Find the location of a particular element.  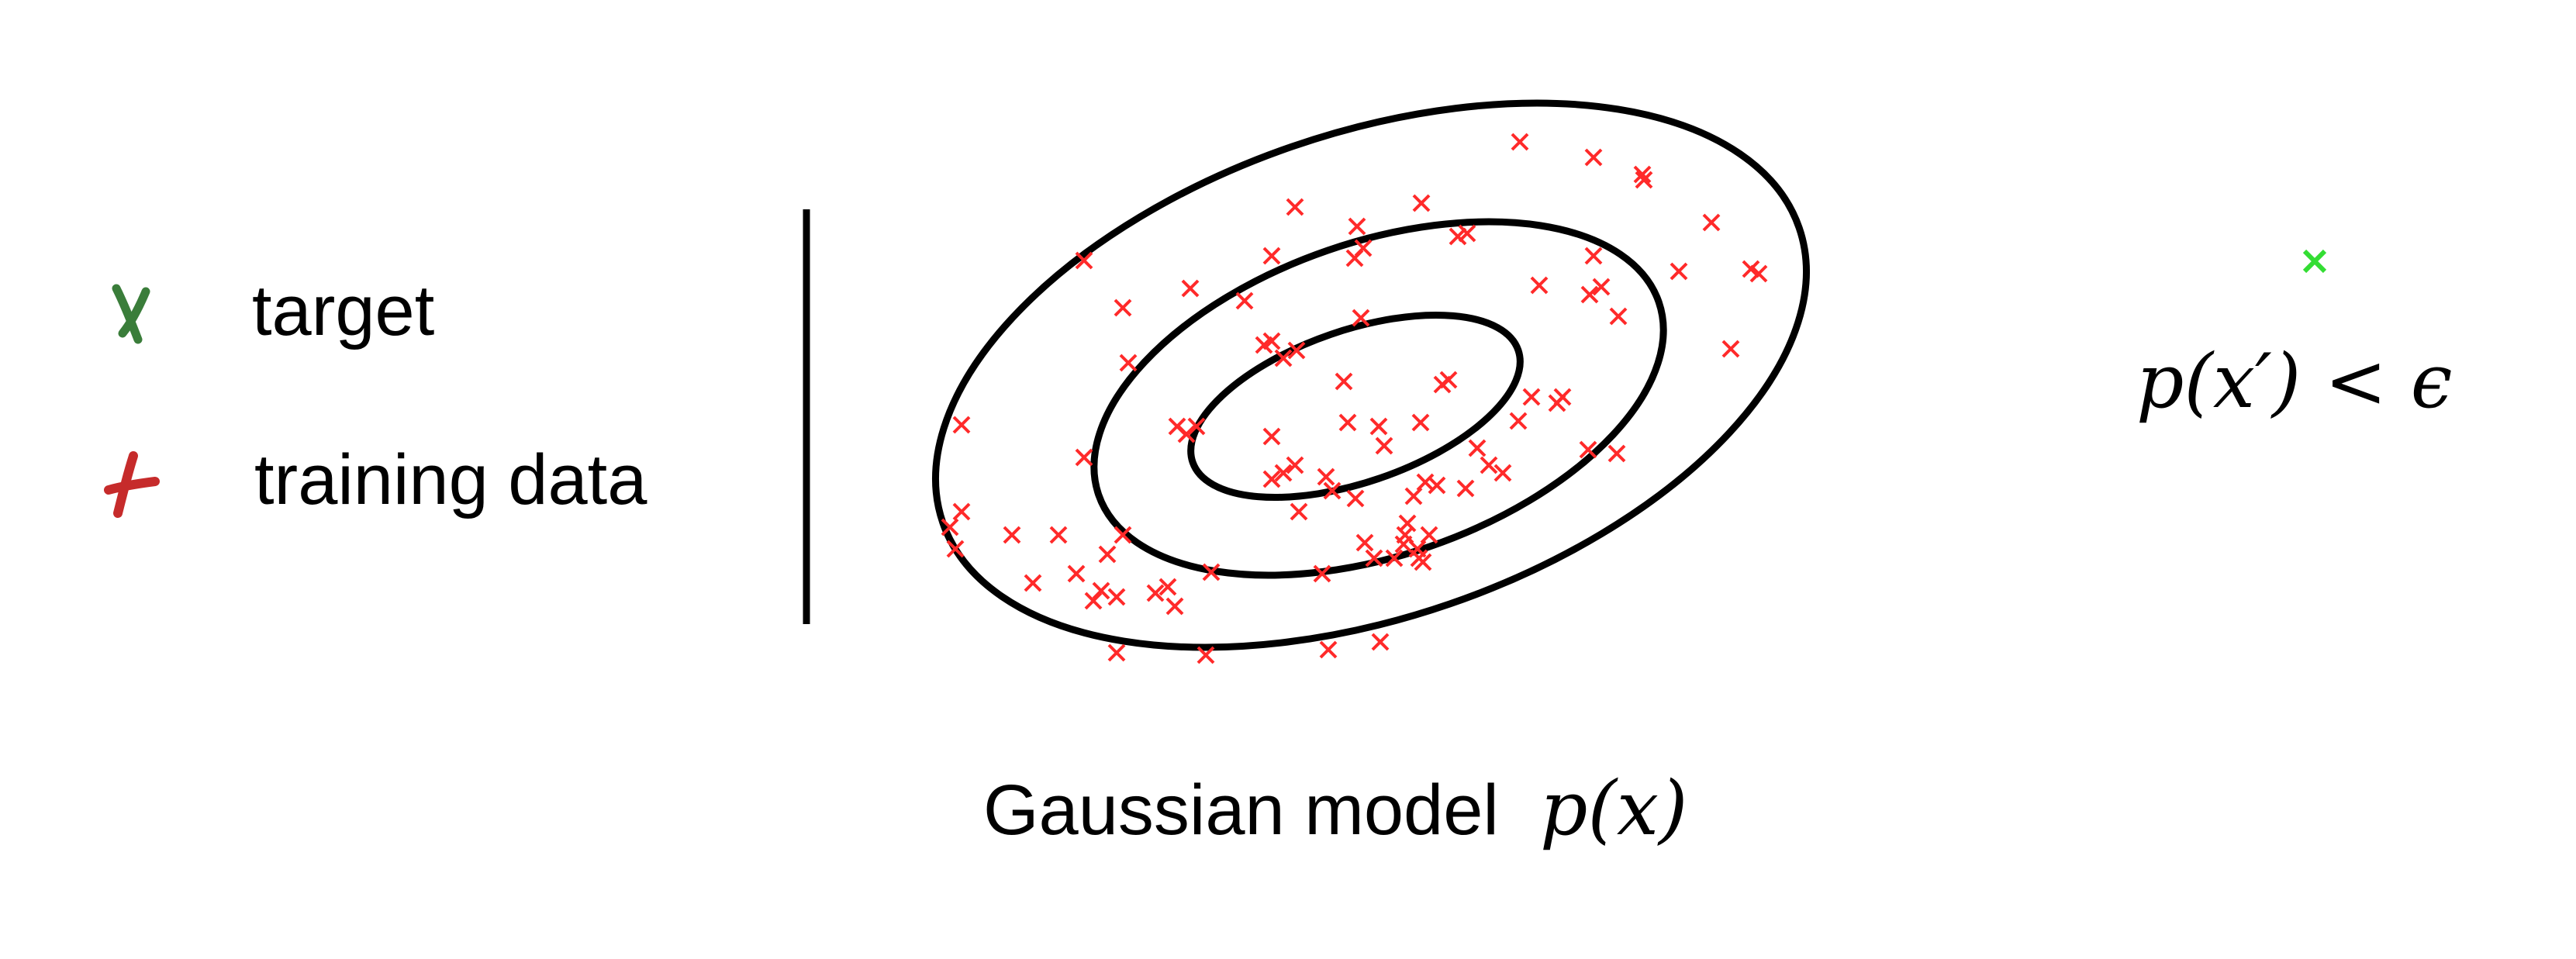

legend-item-training-data: training data is located at coordinates (376, 479).